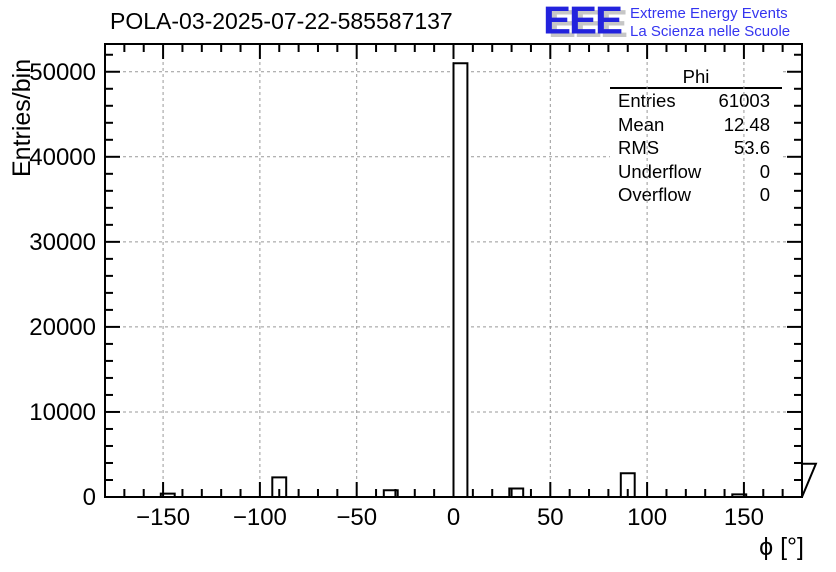 This screenshot has height=572, width=836. Describe the element at coordinates (641, 124) in the screenshot. I see `stats-row-label: Mean` at that location.